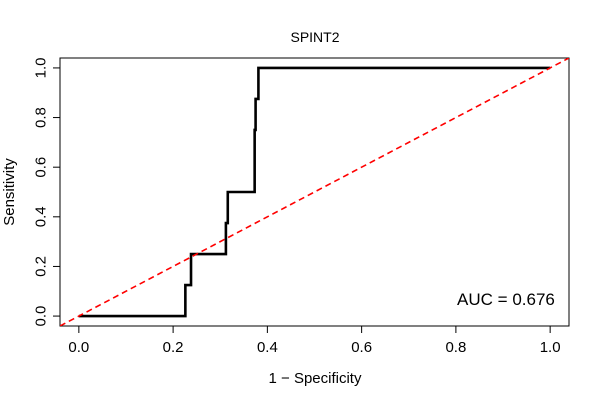  I want to click on y-axis-label: Sensitivity, so click(9, 192).